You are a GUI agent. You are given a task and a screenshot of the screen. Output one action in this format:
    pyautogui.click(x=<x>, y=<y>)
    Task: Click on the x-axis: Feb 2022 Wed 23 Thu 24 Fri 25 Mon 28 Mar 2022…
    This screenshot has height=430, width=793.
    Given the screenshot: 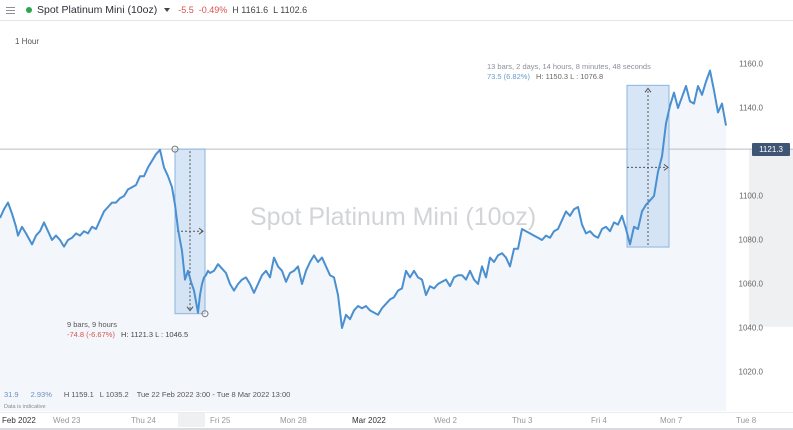 What is the action you would take?
    pyautogui.click(x=396, y=421)
    